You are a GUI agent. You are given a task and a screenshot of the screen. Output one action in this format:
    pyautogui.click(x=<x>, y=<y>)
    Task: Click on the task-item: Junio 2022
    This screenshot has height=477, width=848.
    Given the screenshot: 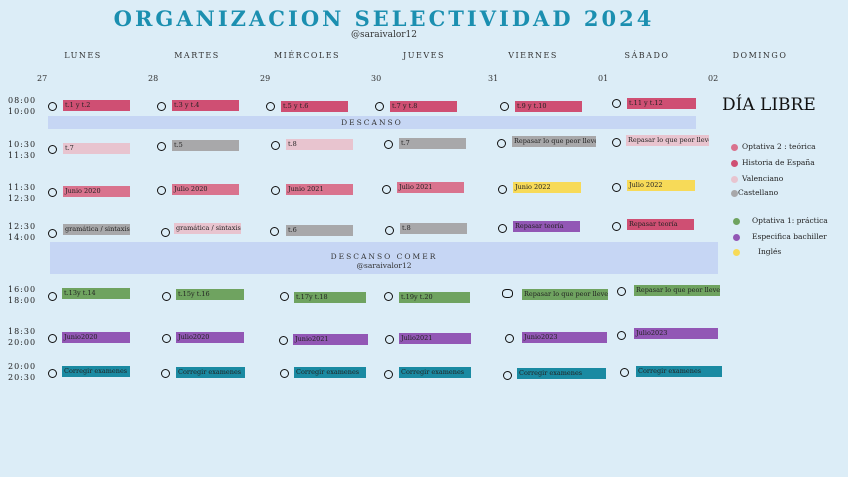 What is the action you would take?
    pyautogui.click(x=547, y=187)
    